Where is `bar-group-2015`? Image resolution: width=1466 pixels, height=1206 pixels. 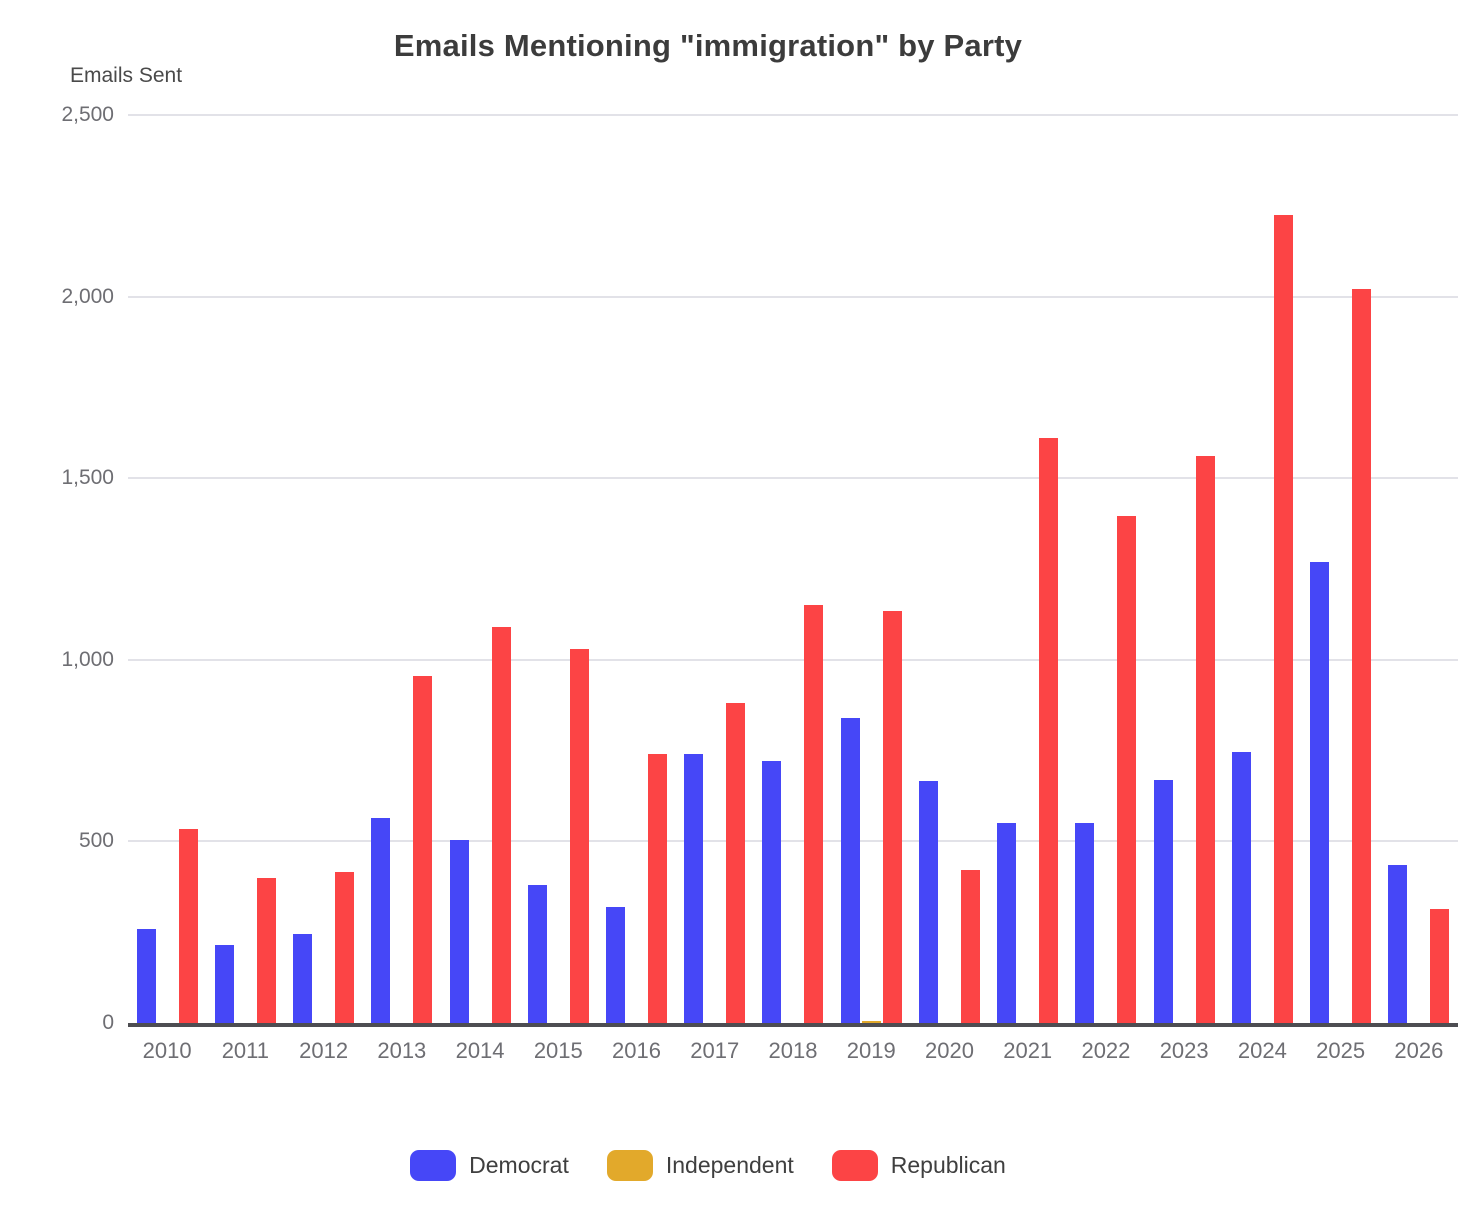
bar-group-2015 is located at coordinates (558, 569).